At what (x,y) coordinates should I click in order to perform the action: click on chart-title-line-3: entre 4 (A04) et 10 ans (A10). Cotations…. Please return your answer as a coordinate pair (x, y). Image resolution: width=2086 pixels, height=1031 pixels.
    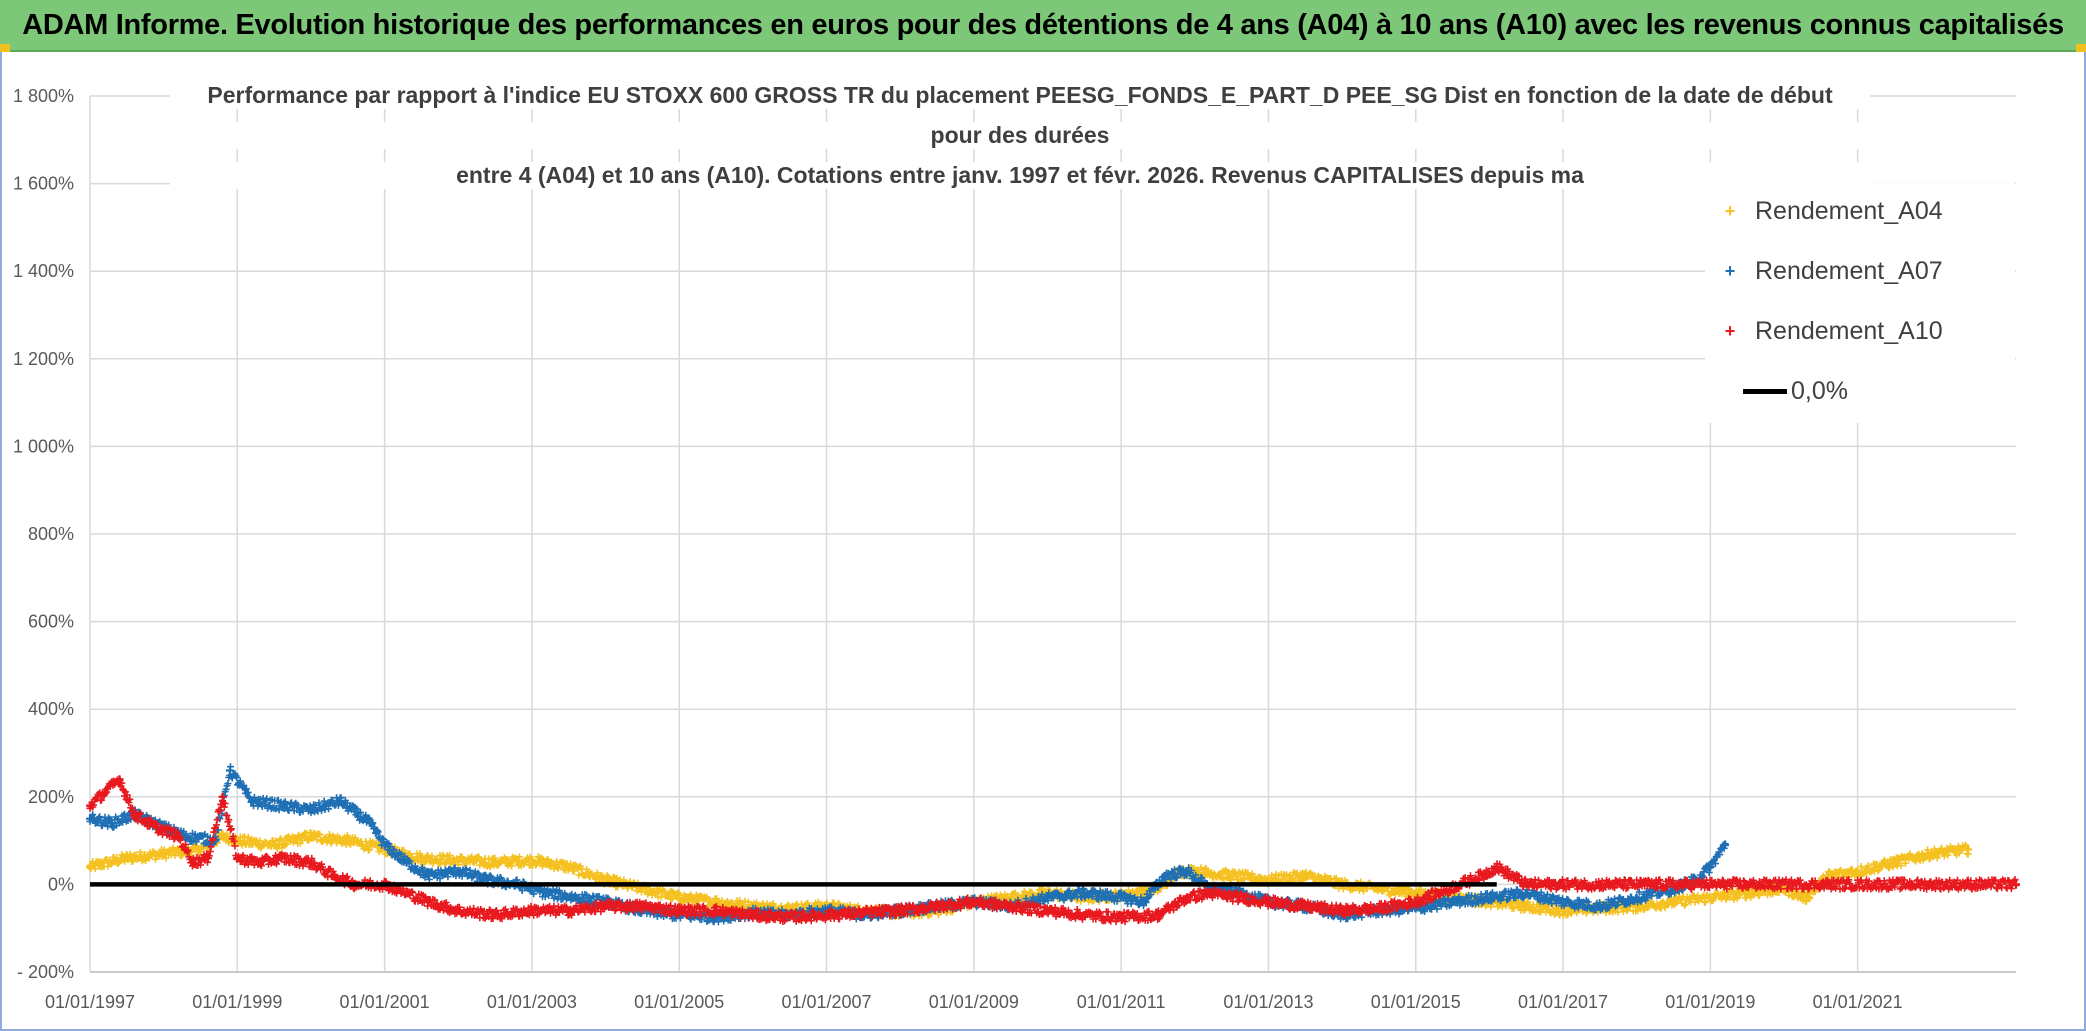
    Looking at the image, I should click on (1020, 175).